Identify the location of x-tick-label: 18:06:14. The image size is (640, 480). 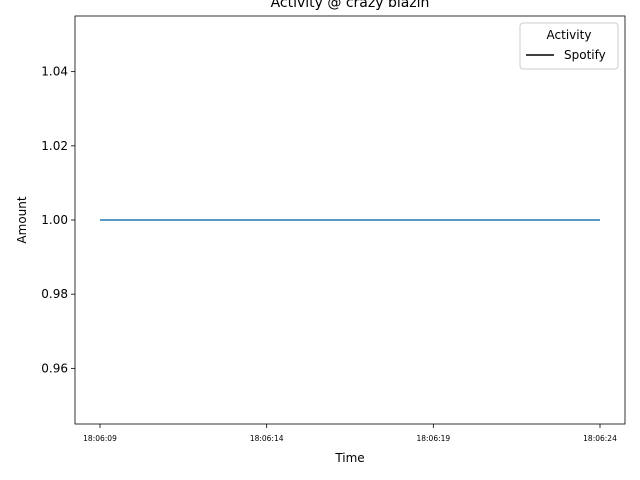
(267, 438).